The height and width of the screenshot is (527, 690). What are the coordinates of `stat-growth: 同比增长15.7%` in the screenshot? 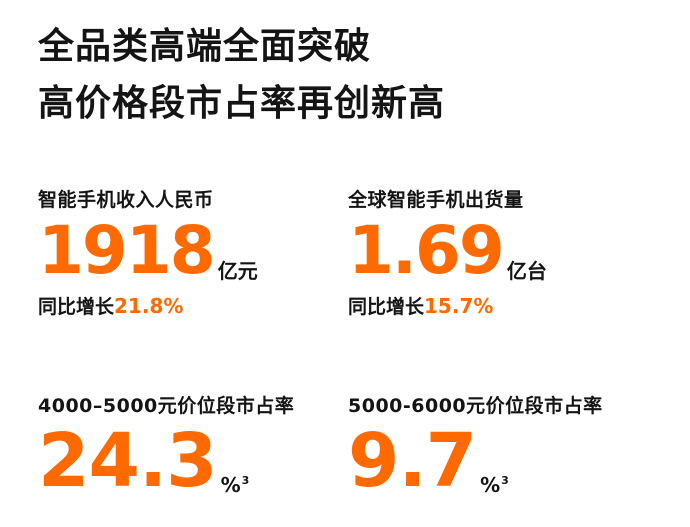 It's located at (503, 306).